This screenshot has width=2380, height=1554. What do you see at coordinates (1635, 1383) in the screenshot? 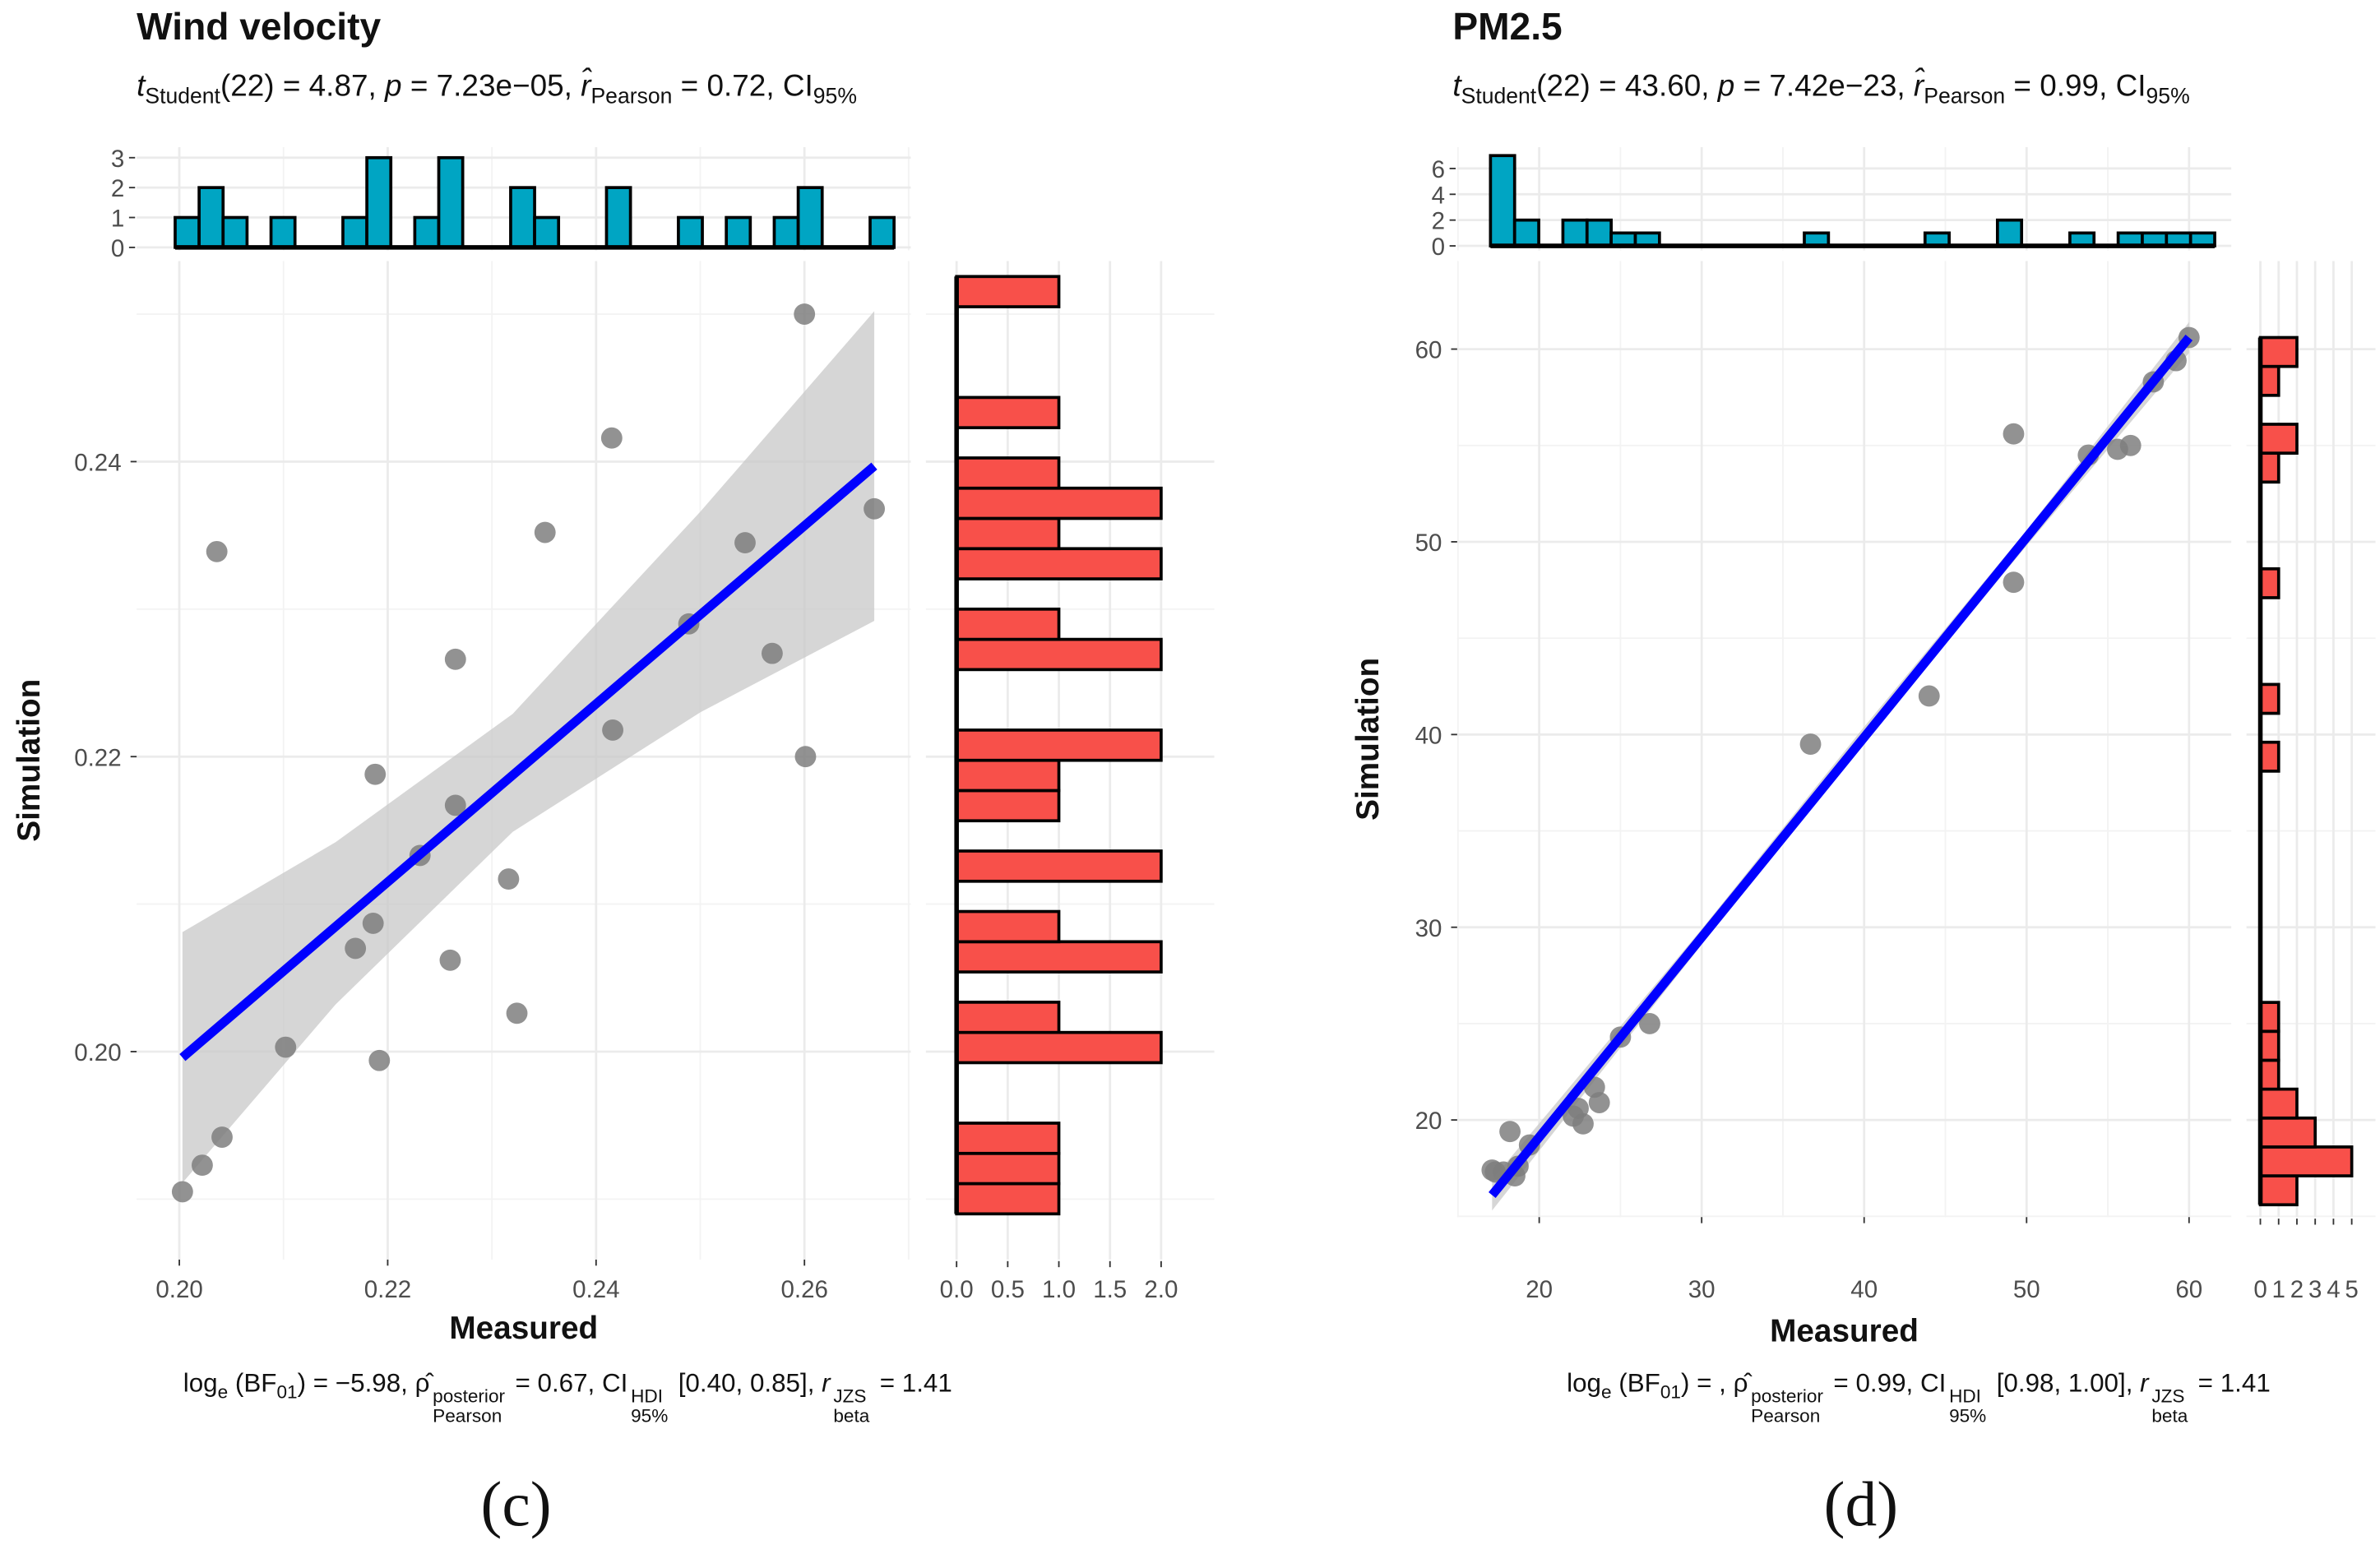
I see `text-part: (BF` at bounding box center [1635, 1383].